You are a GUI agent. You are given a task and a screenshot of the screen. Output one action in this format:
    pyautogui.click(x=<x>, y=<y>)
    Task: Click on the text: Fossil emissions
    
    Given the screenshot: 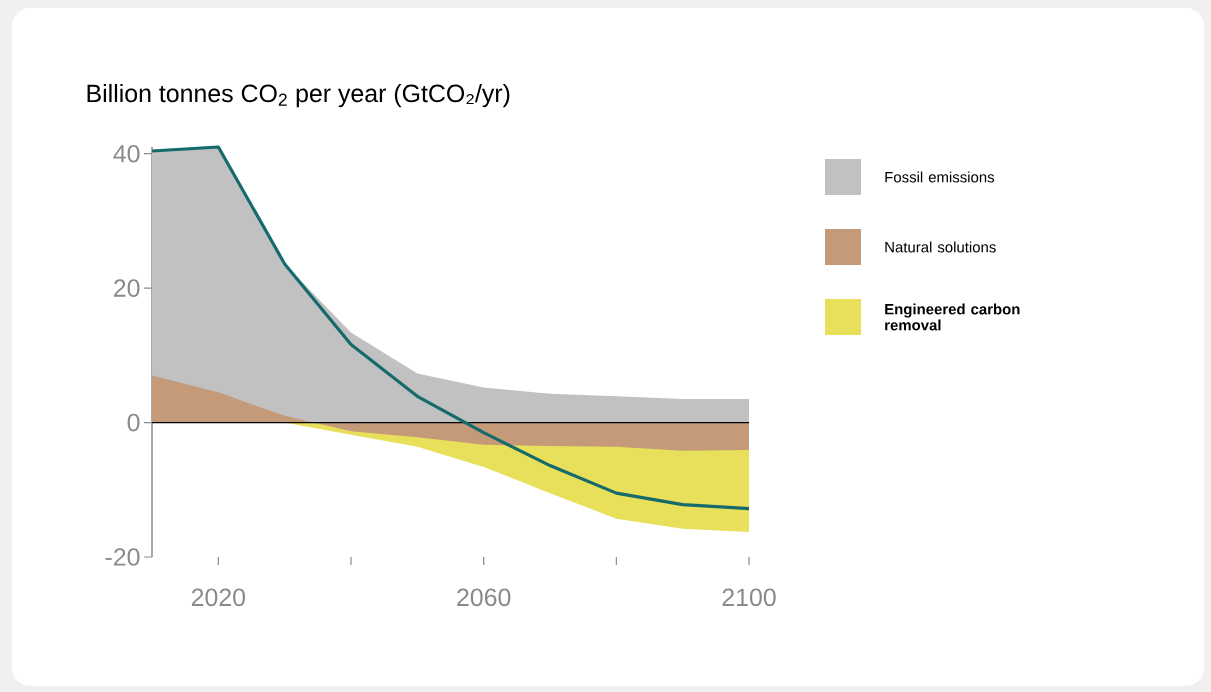 What is the action you would take?
    pyautogui.click(x=940, y=177)
    